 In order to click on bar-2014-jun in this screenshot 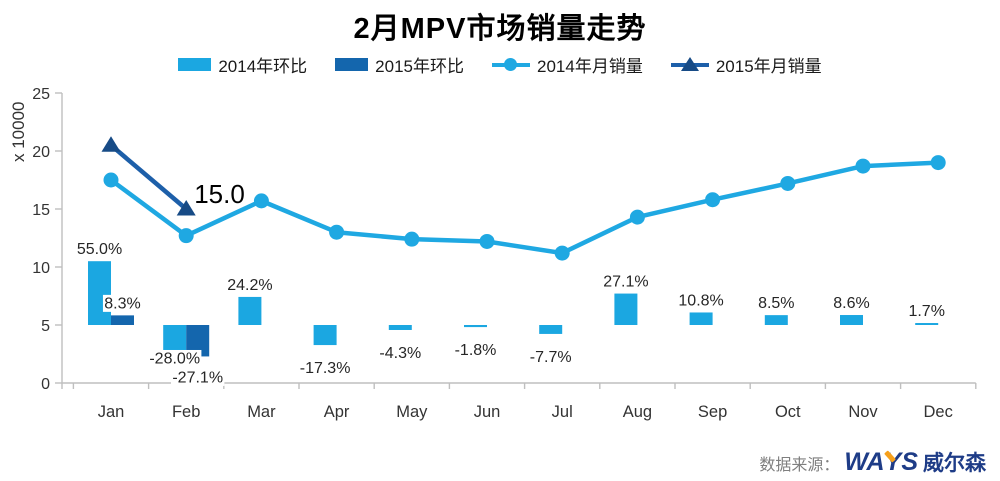, I will do `click(475, 326)`.